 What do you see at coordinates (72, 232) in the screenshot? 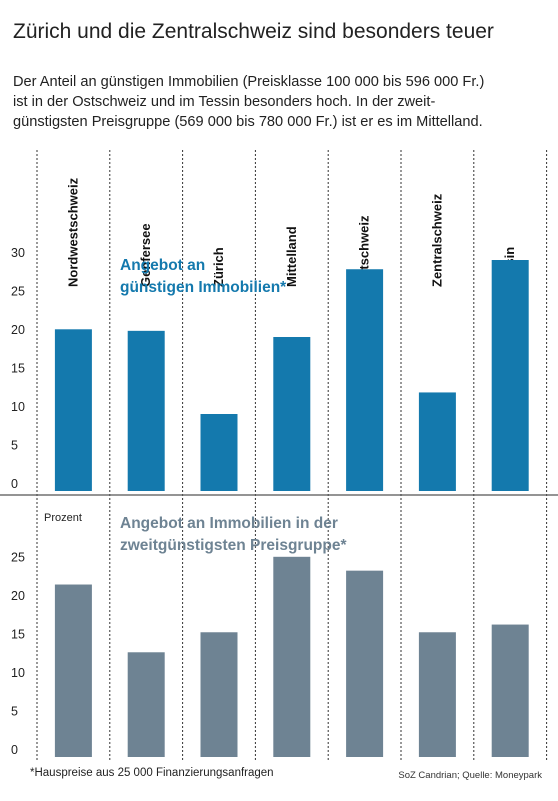
I see `category-label: Nordwestschweiz` at bounding box center [72, 232].